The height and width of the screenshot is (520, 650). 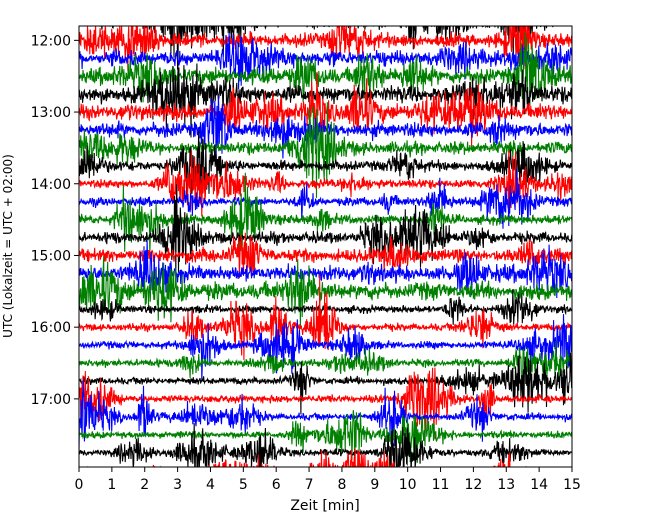 What do you see at coordinates (8, 246) in the screenshot?
I see `y-axis-label: UTC (Lokalzeit = UTC + 02:00)` at bounding box center [8, 246].